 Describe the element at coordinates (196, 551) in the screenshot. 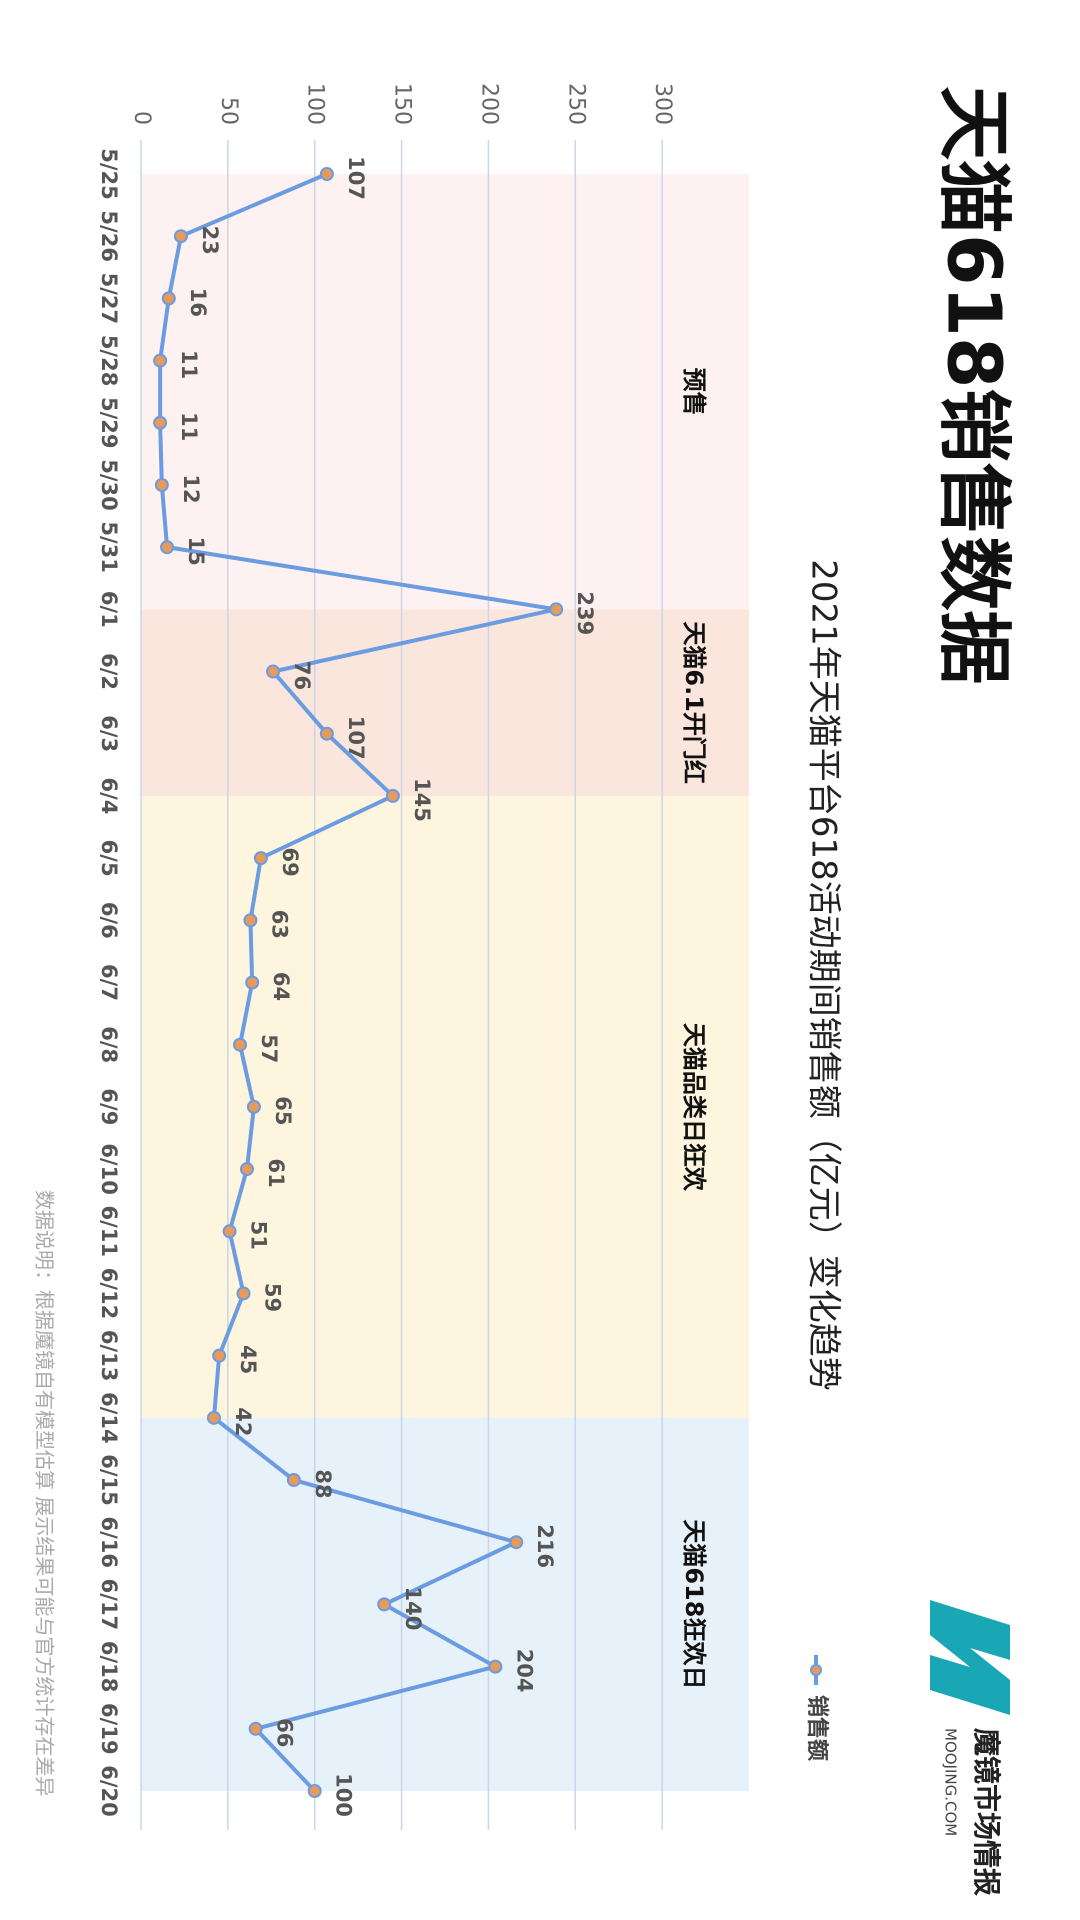

I see `data-label: 15` at that location.